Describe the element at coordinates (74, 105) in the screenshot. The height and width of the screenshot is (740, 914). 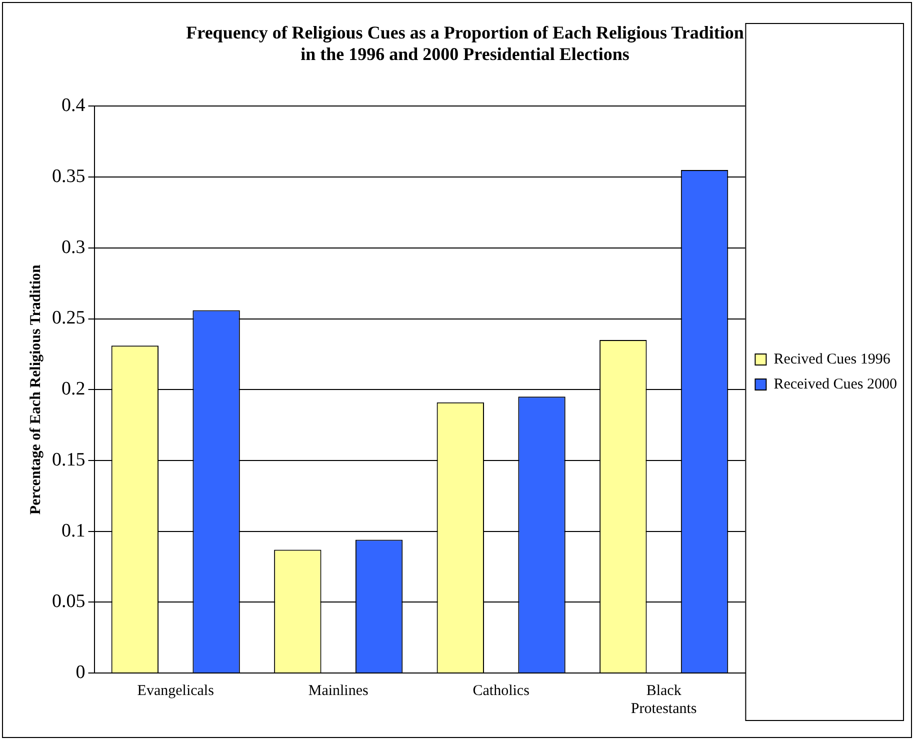
I see `y-tick-label: 0.4` at that location.